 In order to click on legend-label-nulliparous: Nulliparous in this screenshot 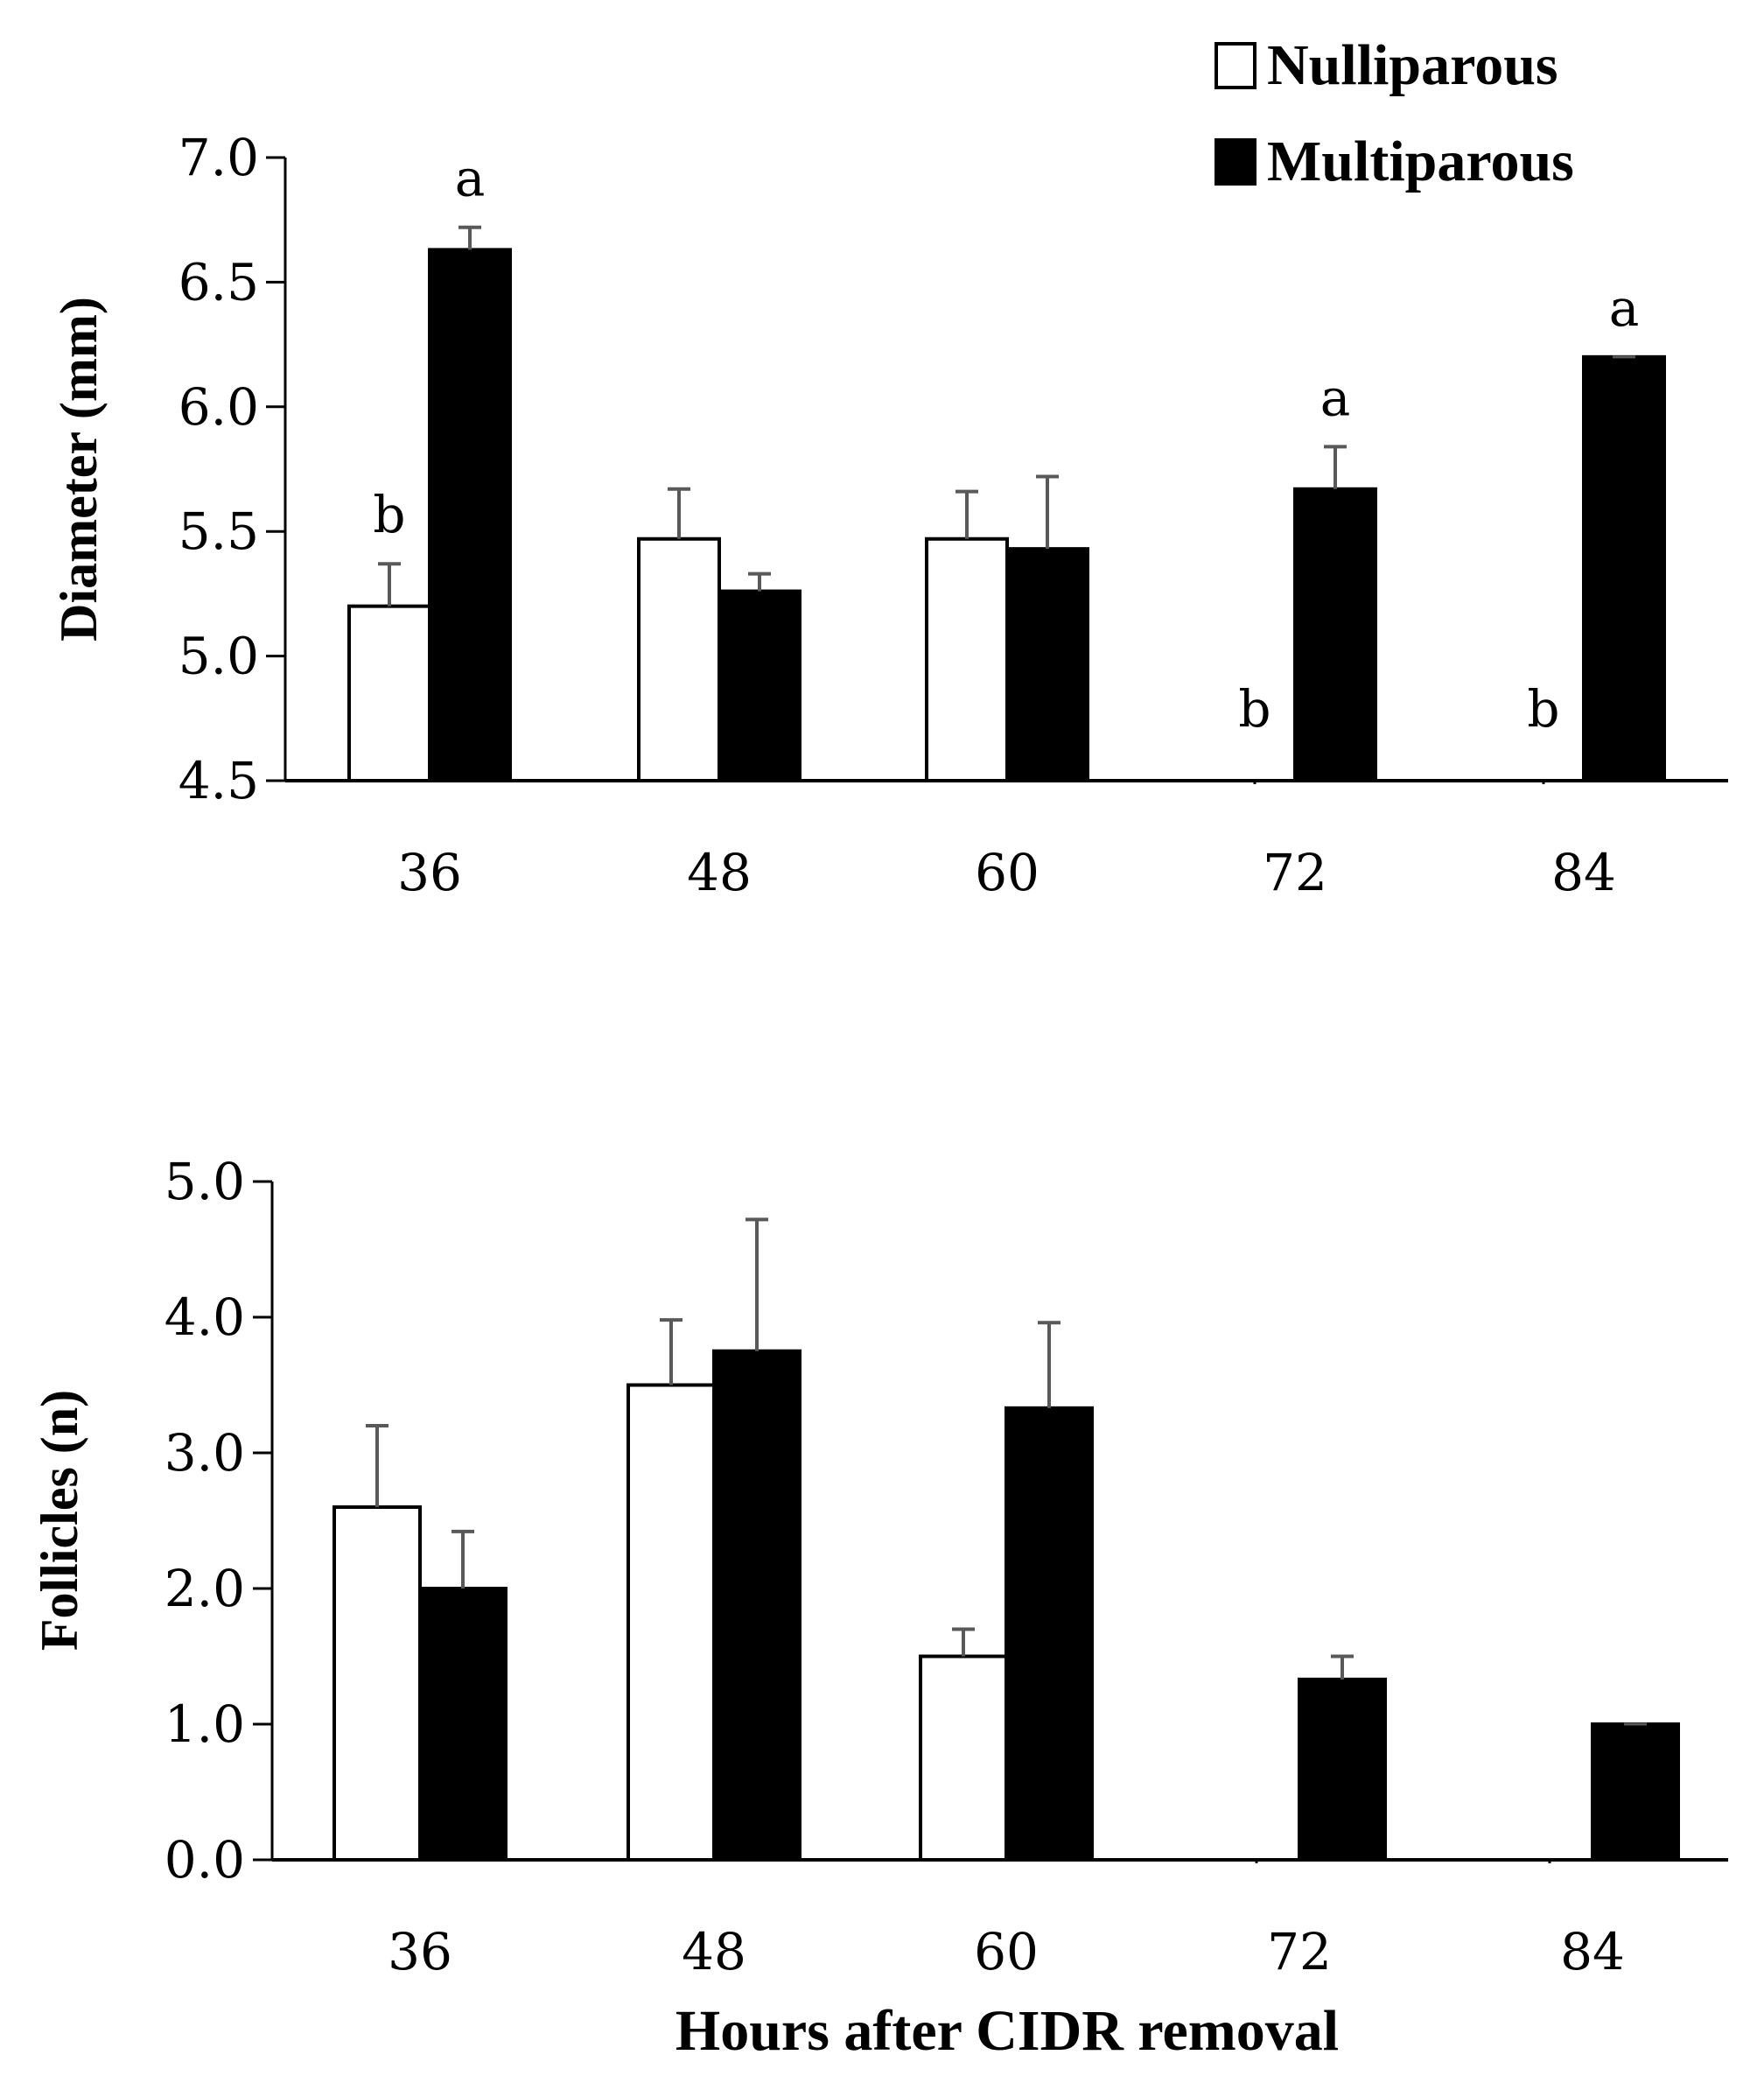, I will do `click(1412, 65)`.